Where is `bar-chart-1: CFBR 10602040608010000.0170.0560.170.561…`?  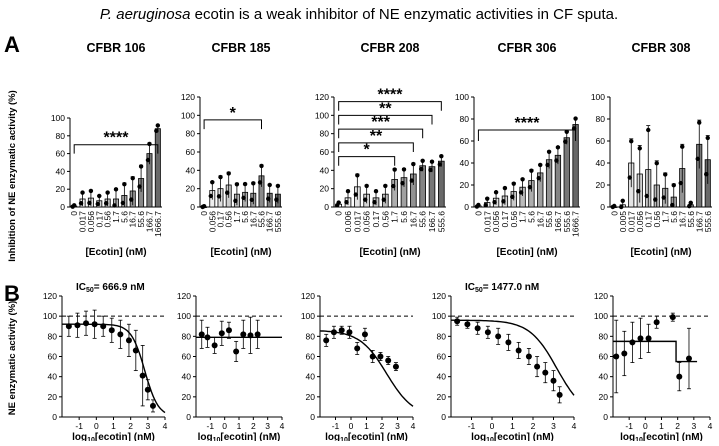 bar-chart-1: CFBR 10602040608010000.0170.0560.170.561… is located at coordinates (107, 149).